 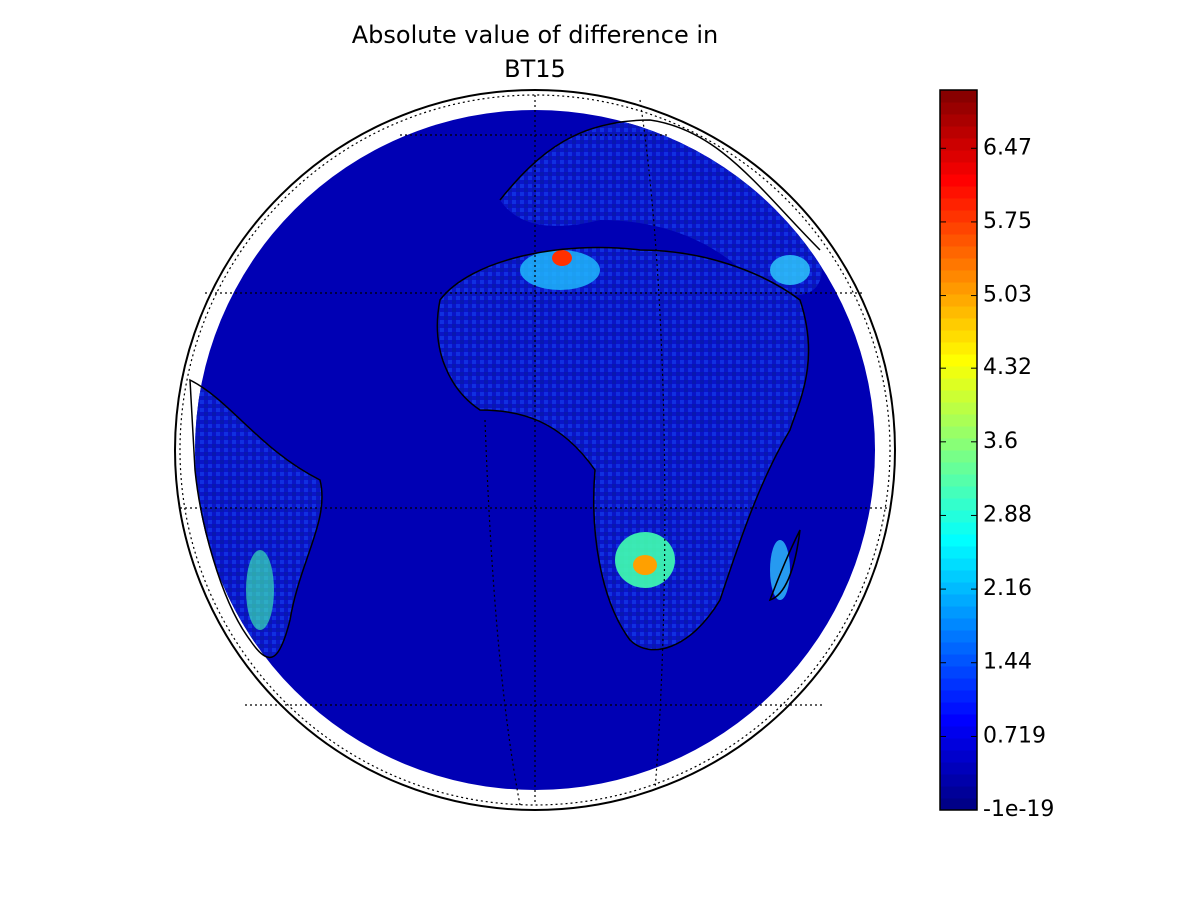 I want to click on tick-label: 6.47, so click(x=1007, y=147).